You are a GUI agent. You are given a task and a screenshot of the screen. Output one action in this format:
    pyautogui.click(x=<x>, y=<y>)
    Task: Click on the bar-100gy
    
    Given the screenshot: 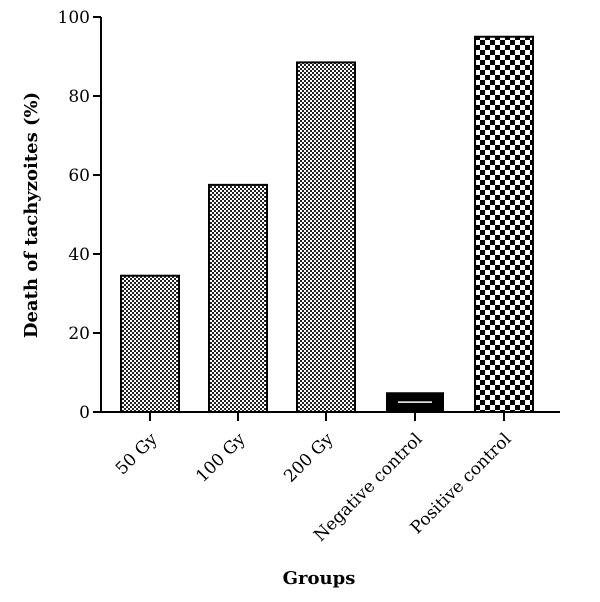 What is the action you would take?
    pyautogui.click(x=238, y=298)
    